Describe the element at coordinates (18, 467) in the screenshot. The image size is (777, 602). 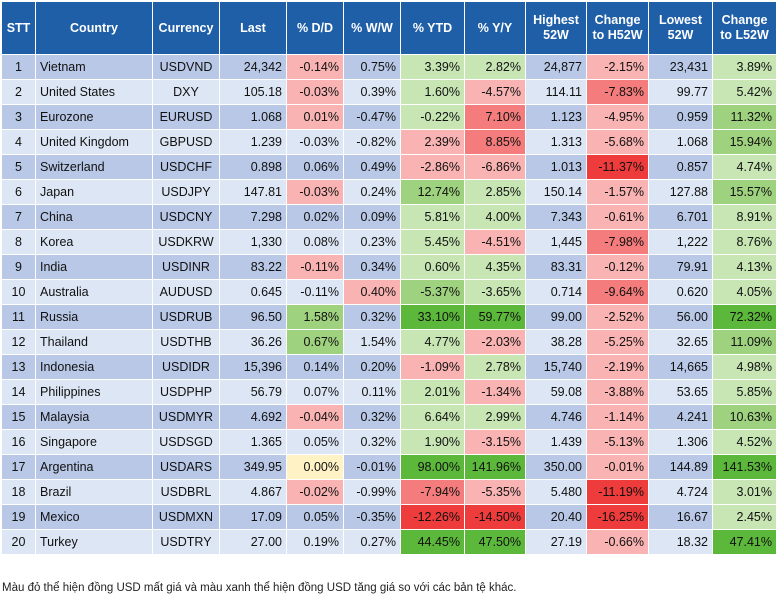
I see `cell-stt: 17` at that location.